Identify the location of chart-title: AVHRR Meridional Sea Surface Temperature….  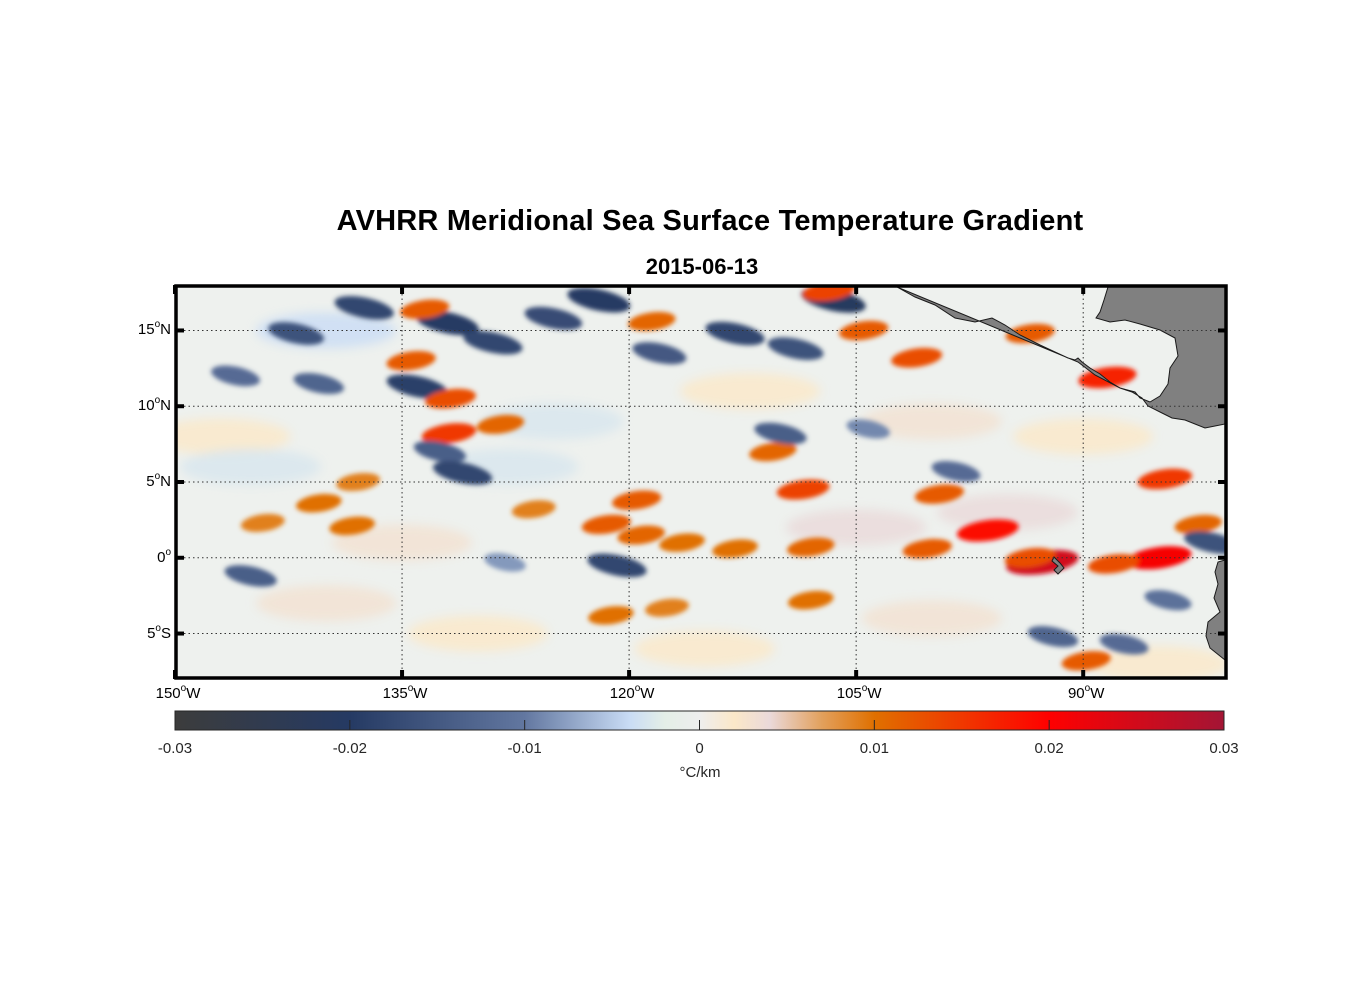
(710, 221).